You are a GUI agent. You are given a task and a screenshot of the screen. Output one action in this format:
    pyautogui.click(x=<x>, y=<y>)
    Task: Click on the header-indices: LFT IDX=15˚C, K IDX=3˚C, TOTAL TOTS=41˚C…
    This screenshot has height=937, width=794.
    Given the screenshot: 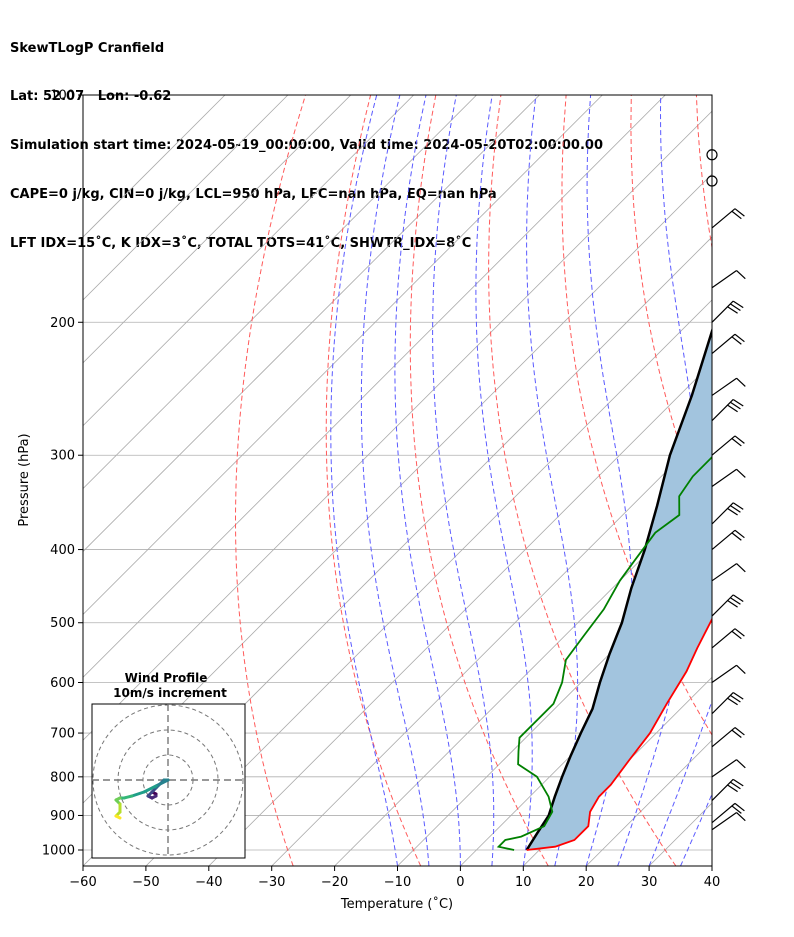 What is the action you would take?
    pyautogui.click(x=241, y=244)
    